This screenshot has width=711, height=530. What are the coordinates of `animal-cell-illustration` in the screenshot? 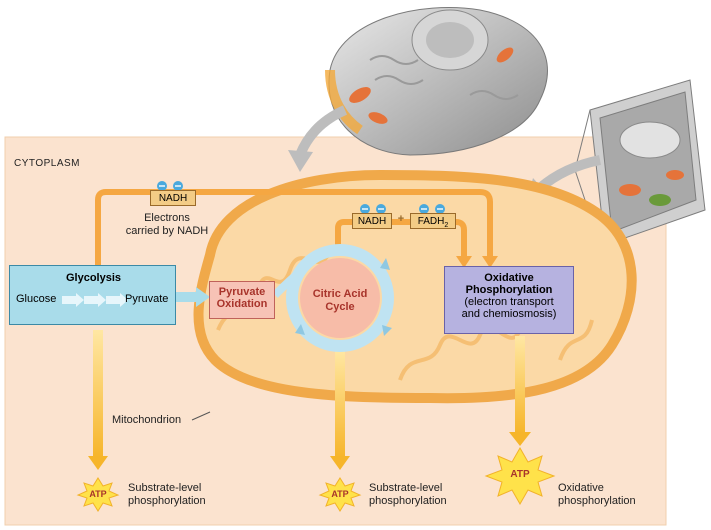 It's located at (436, 81).